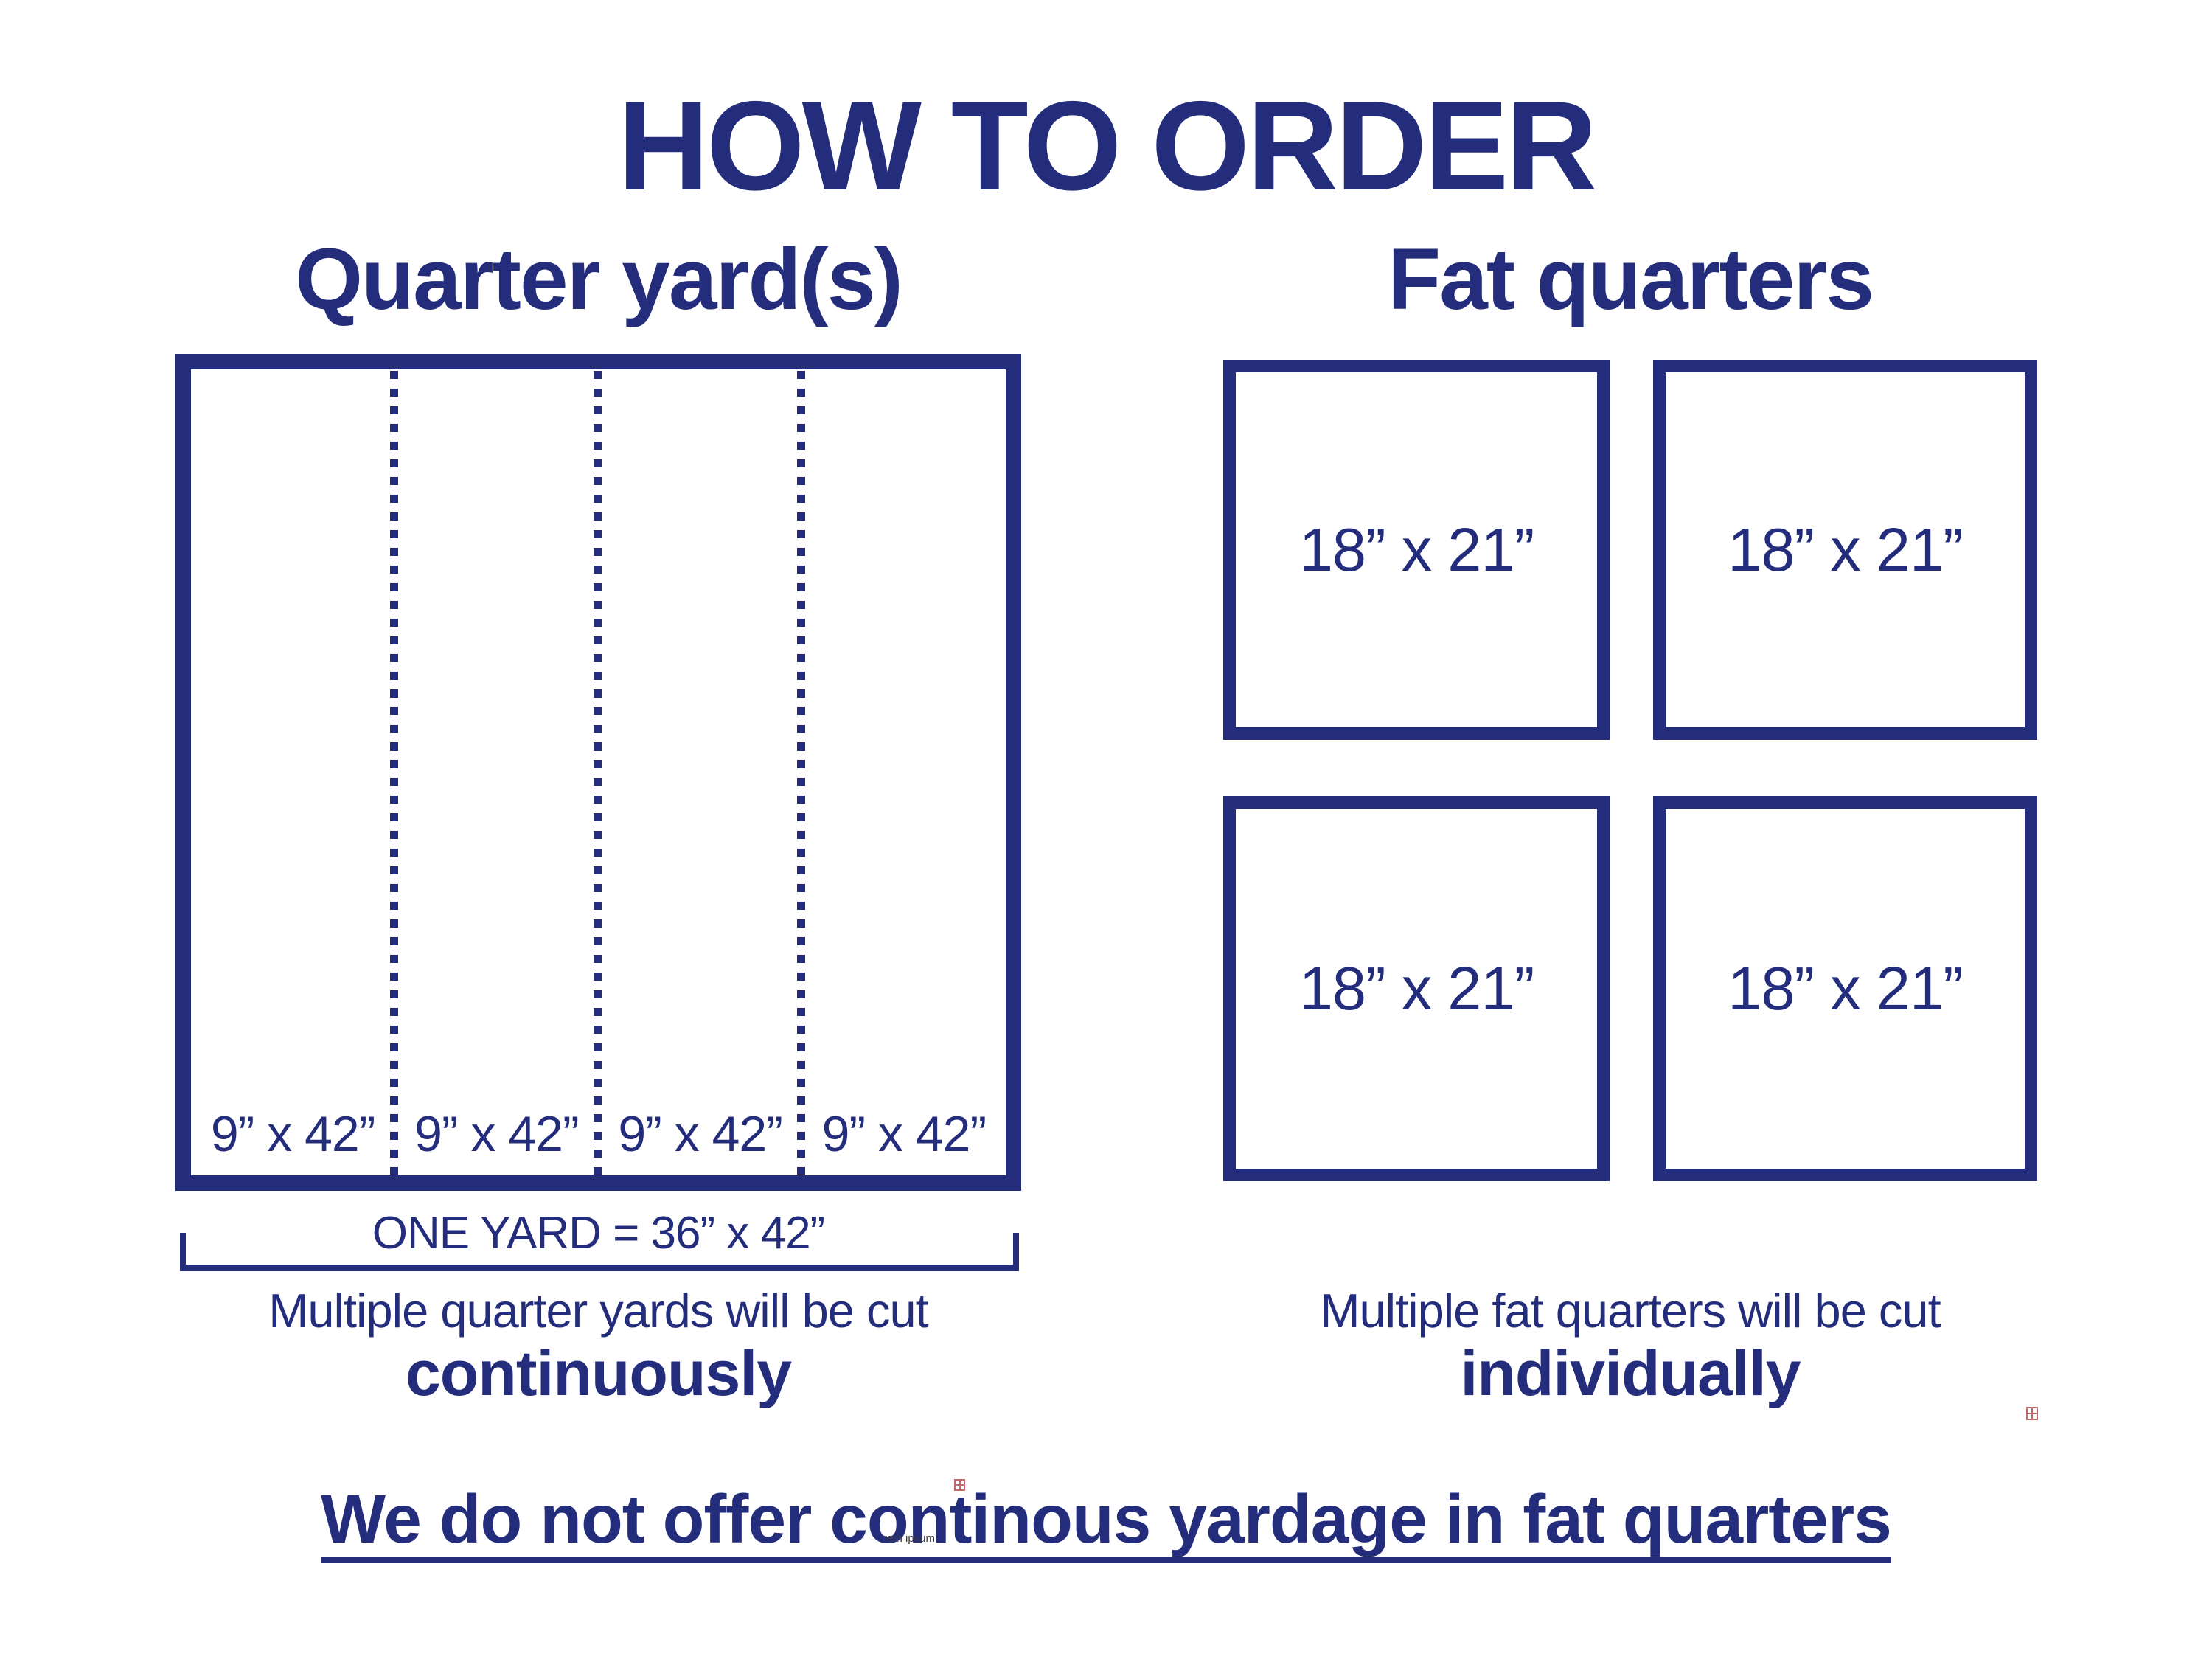 Image resolution: width=2212 pixels, height=1659 pixels. Describe the element at coordinates (909, 1538) in the screenshot. I see `lorem-ipsum-artifact: rem ipsum` at that location.